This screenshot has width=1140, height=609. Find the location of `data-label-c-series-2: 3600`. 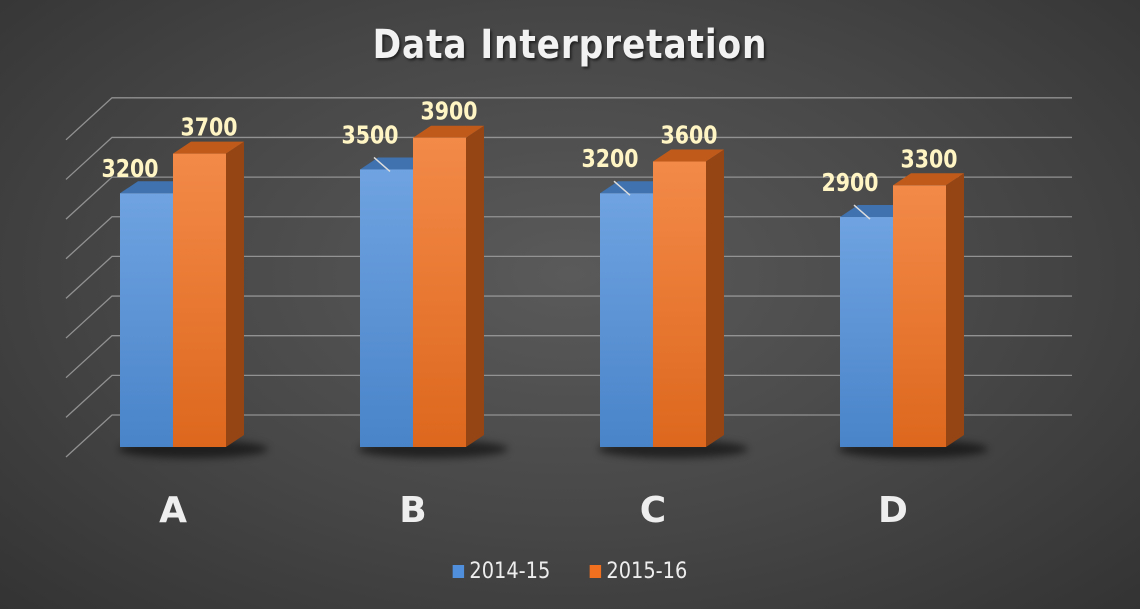

data-label-c-series-2: 3600 is located at coordinates (688, 136).